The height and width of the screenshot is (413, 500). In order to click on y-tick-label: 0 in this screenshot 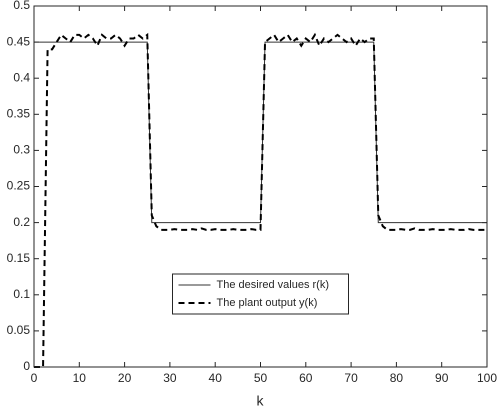, I will do `click(26, 366)`.